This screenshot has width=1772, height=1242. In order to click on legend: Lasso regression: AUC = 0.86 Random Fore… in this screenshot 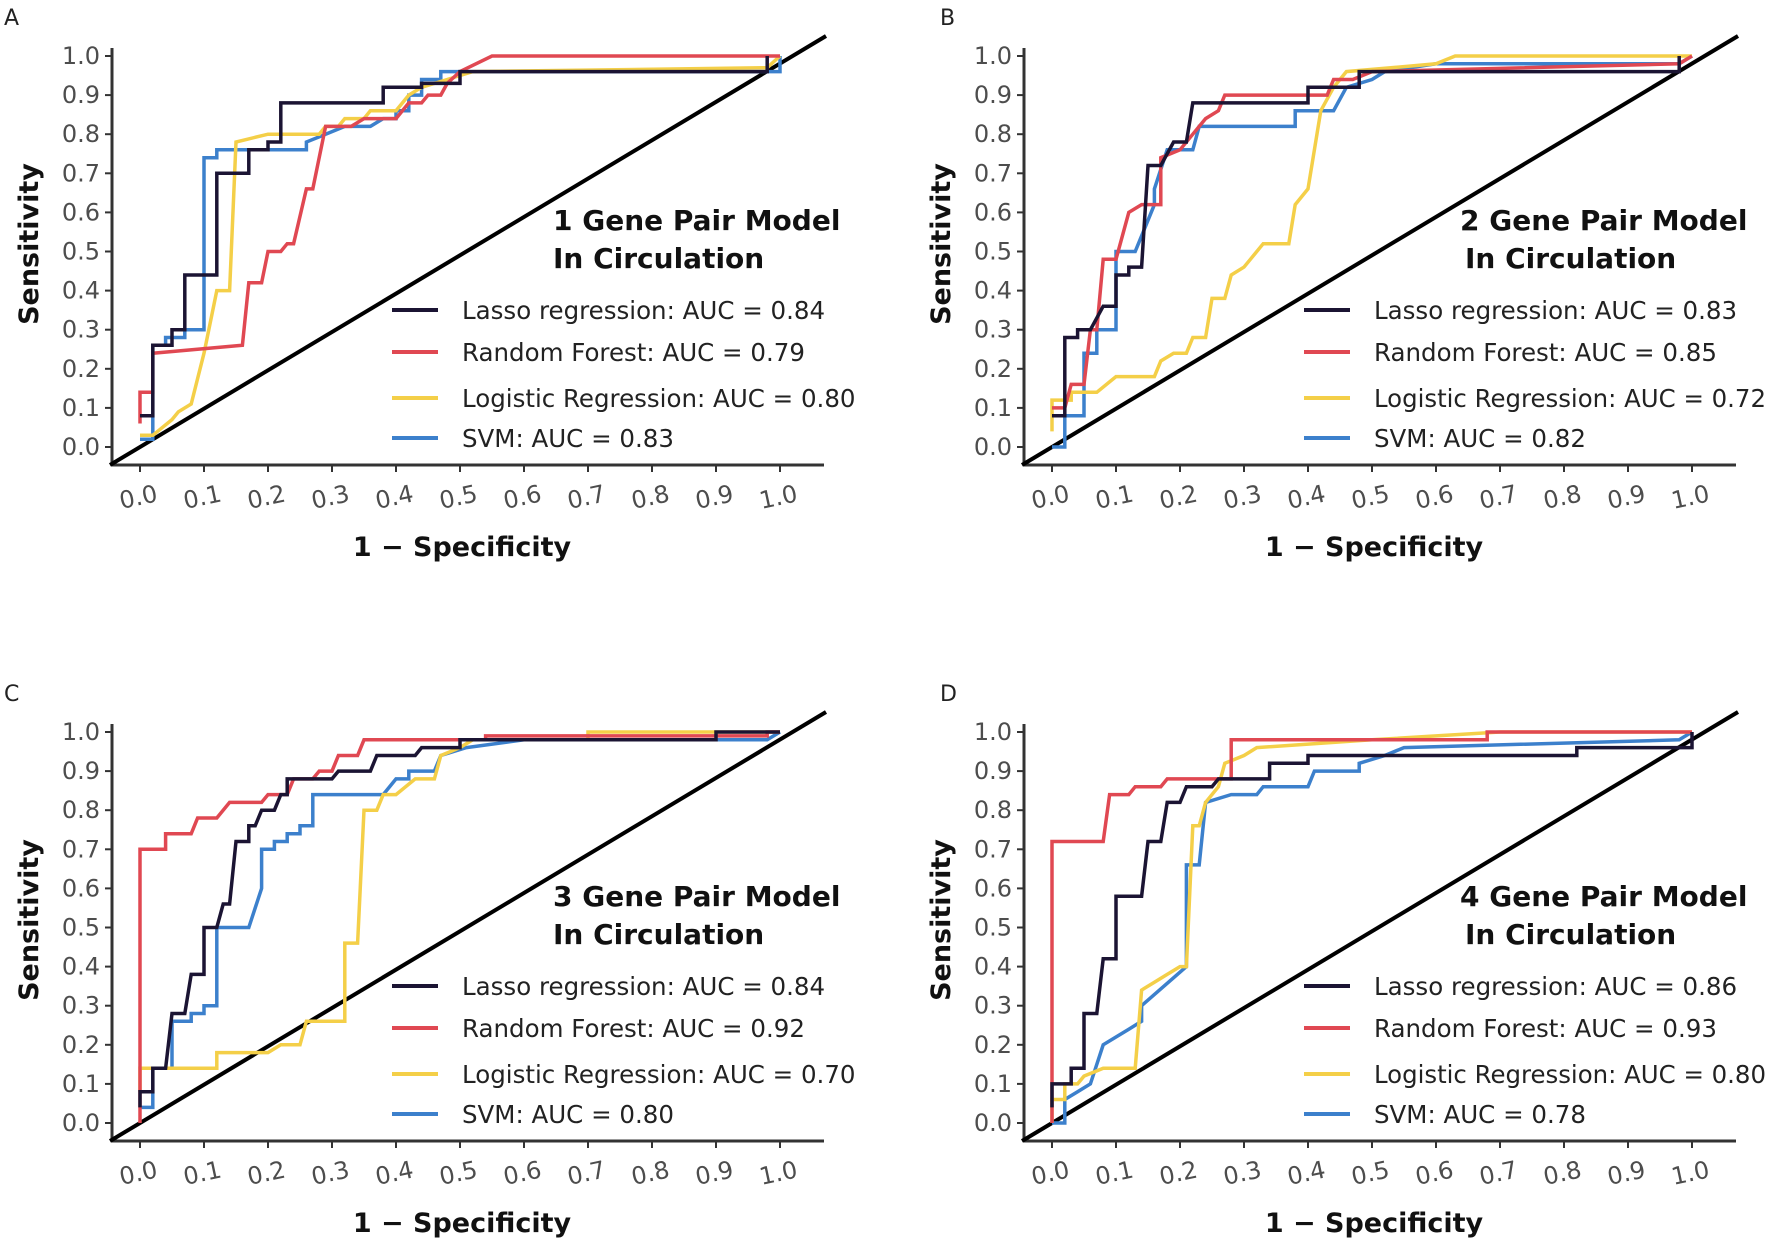, I will do `click(1535, 1050)`.